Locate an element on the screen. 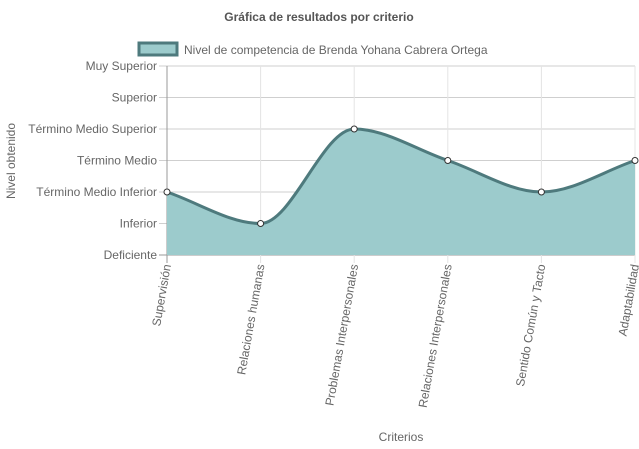  legend-swatch is located at coordinates (158, 49).